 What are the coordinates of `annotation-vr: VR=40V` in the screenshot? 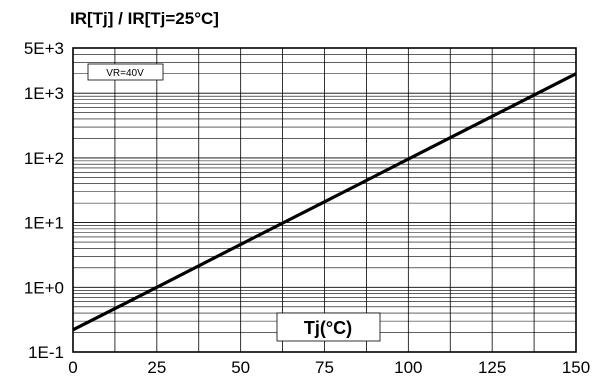 It's located at (125, 73).